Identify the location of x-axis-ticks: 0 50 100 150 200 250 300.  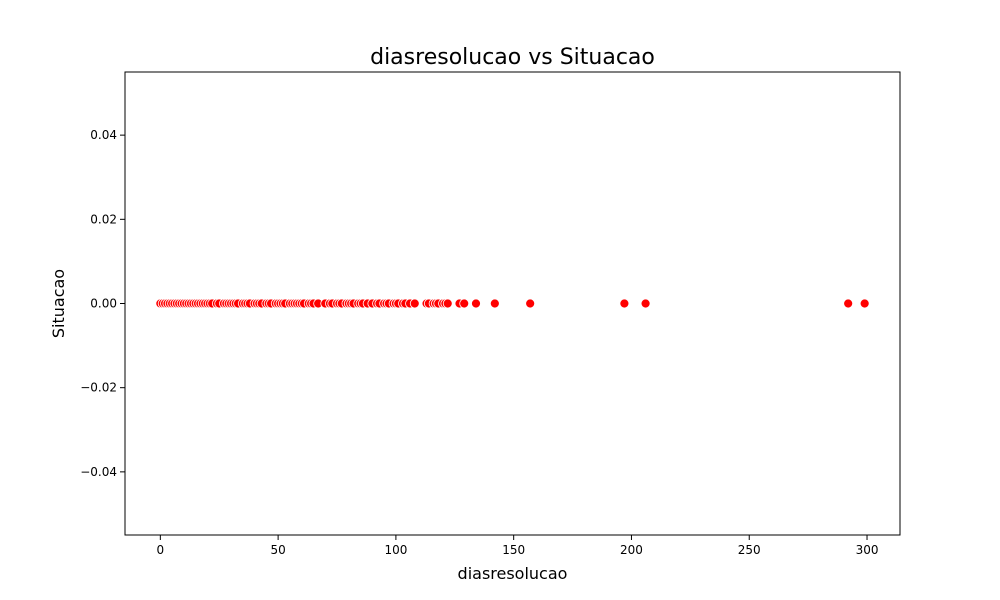
(518, 546).